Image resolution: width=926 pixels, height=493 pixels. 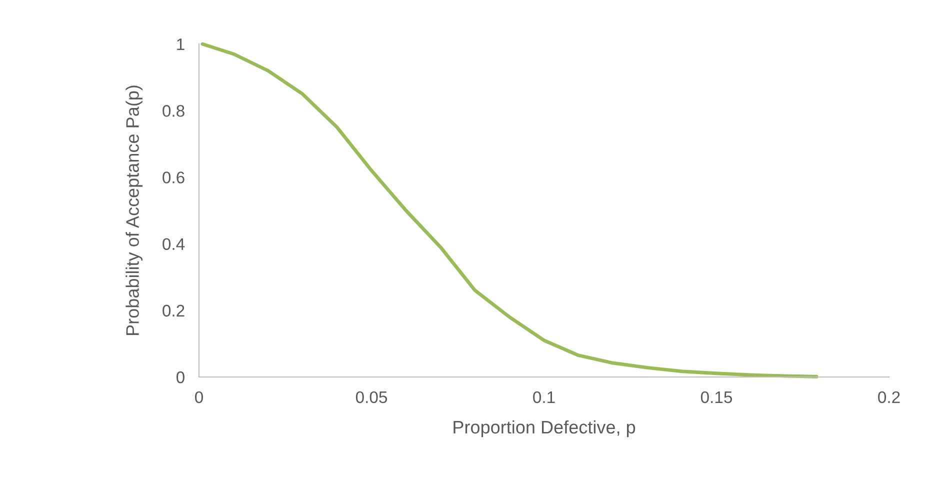 I want to click on y-tick-label: 0.8, so click(x=173, y=111).